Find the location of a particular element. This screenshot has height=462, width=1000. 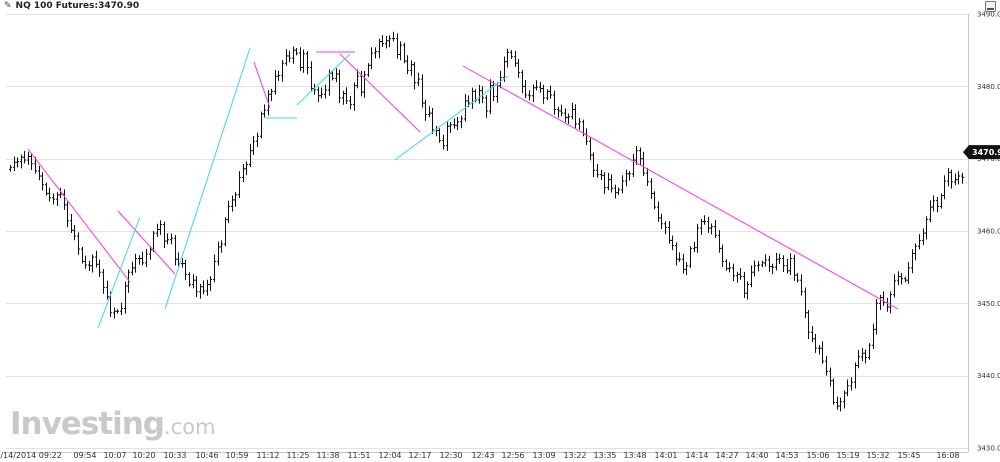

x-tick-label: 12:56 is located at coordinates (512, 455).